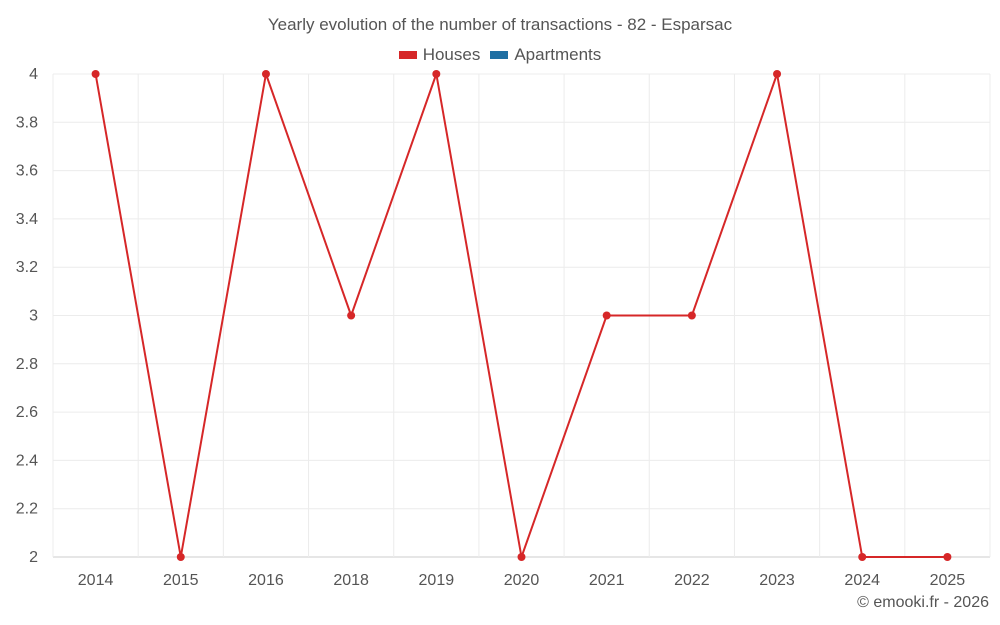  I want to click on legend-swatch-apartments, so click(499, 55).